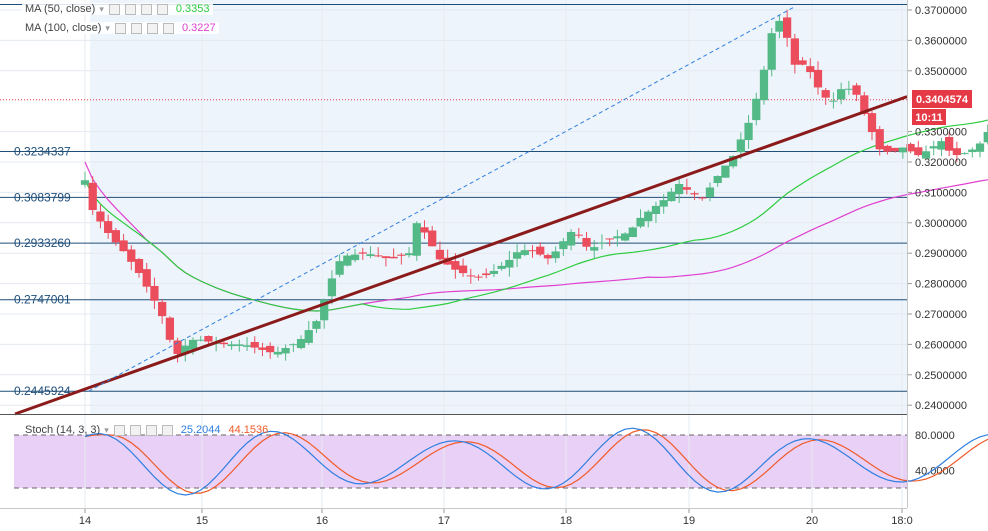 The width and height of the screenshot is (988, 531). What do you see at coordinates (941, 345) in the screenshot?
I see `y-tick-label: 0.2600000` at bounding box center [941, 345].